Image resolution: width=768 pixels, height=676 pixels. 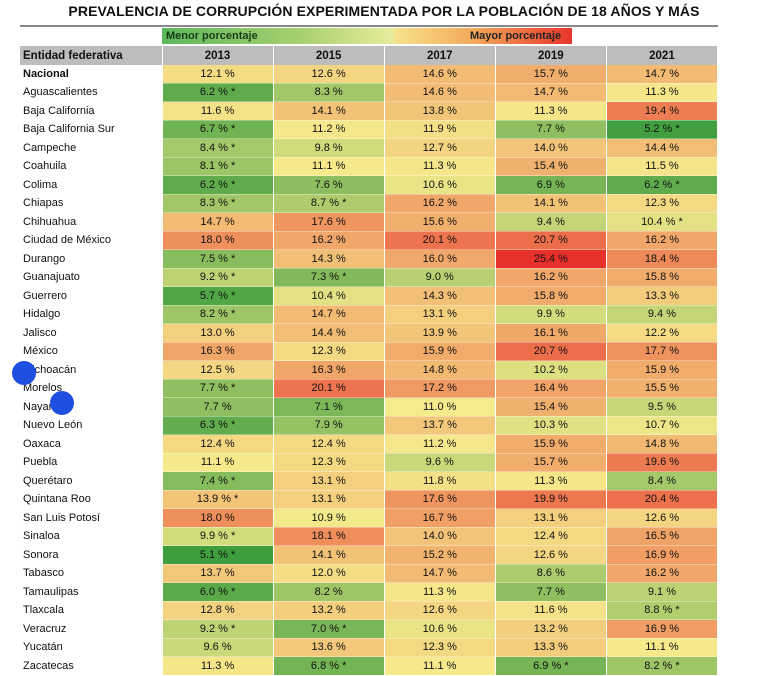 I want to click on heatmap-cell: 13.8 %, so click(x=440, y=111).